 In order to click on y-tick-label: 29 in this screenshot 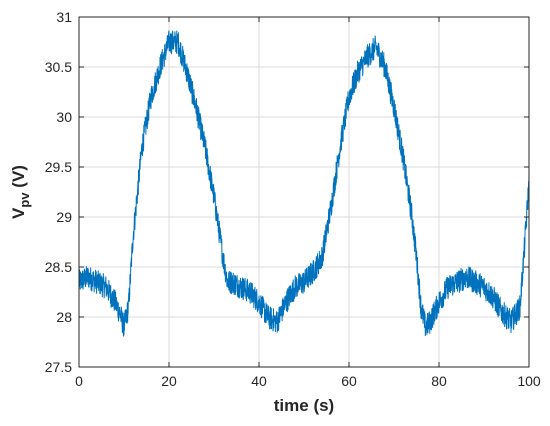, I will do `click(64, 217)`.